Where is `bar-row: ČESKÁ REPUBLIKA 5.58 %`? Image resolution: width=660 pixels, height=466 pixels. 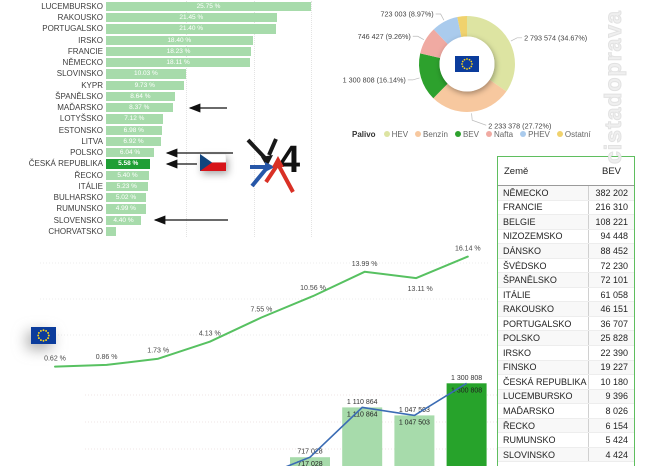
bar-row: ČESKÁ REPUBLIKA 5.58 % is located at coordinates (160, 163).